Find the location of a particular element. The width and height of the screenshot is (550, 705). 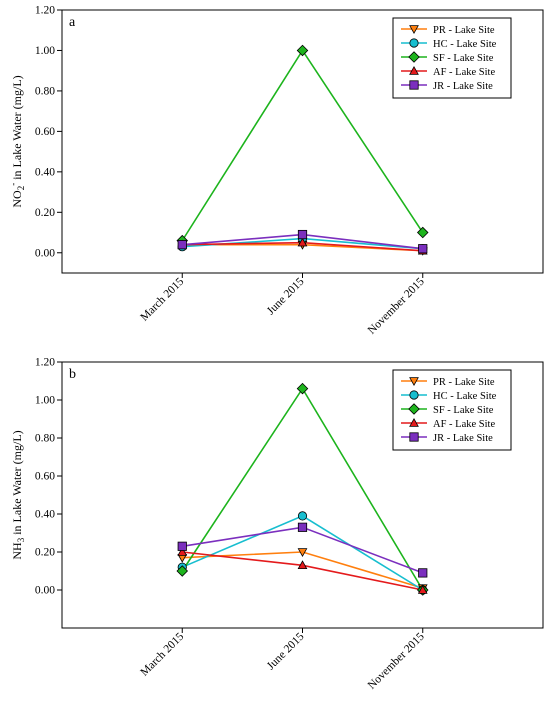

series-line-triangle-up is located at coordinates (302, 571).